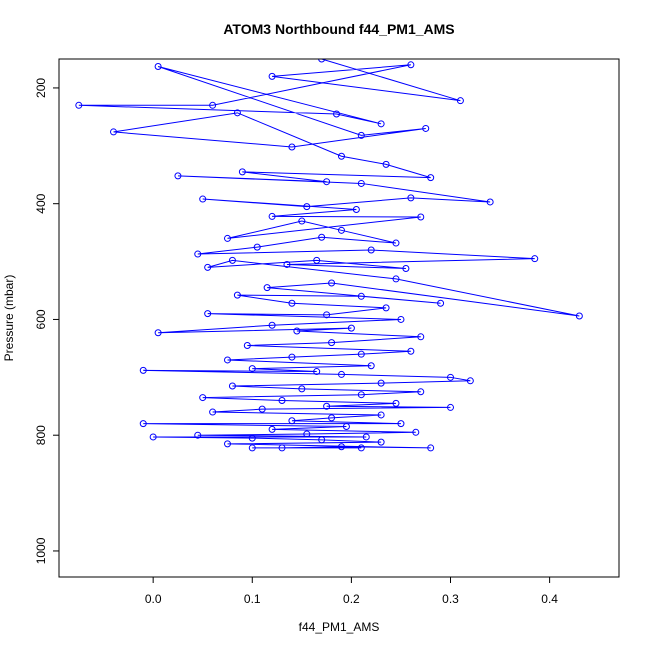 The width and height of the screenshot is (650, 650). I want to click on x-axis-label: f44_PM1_AMS, so click(339, 627).